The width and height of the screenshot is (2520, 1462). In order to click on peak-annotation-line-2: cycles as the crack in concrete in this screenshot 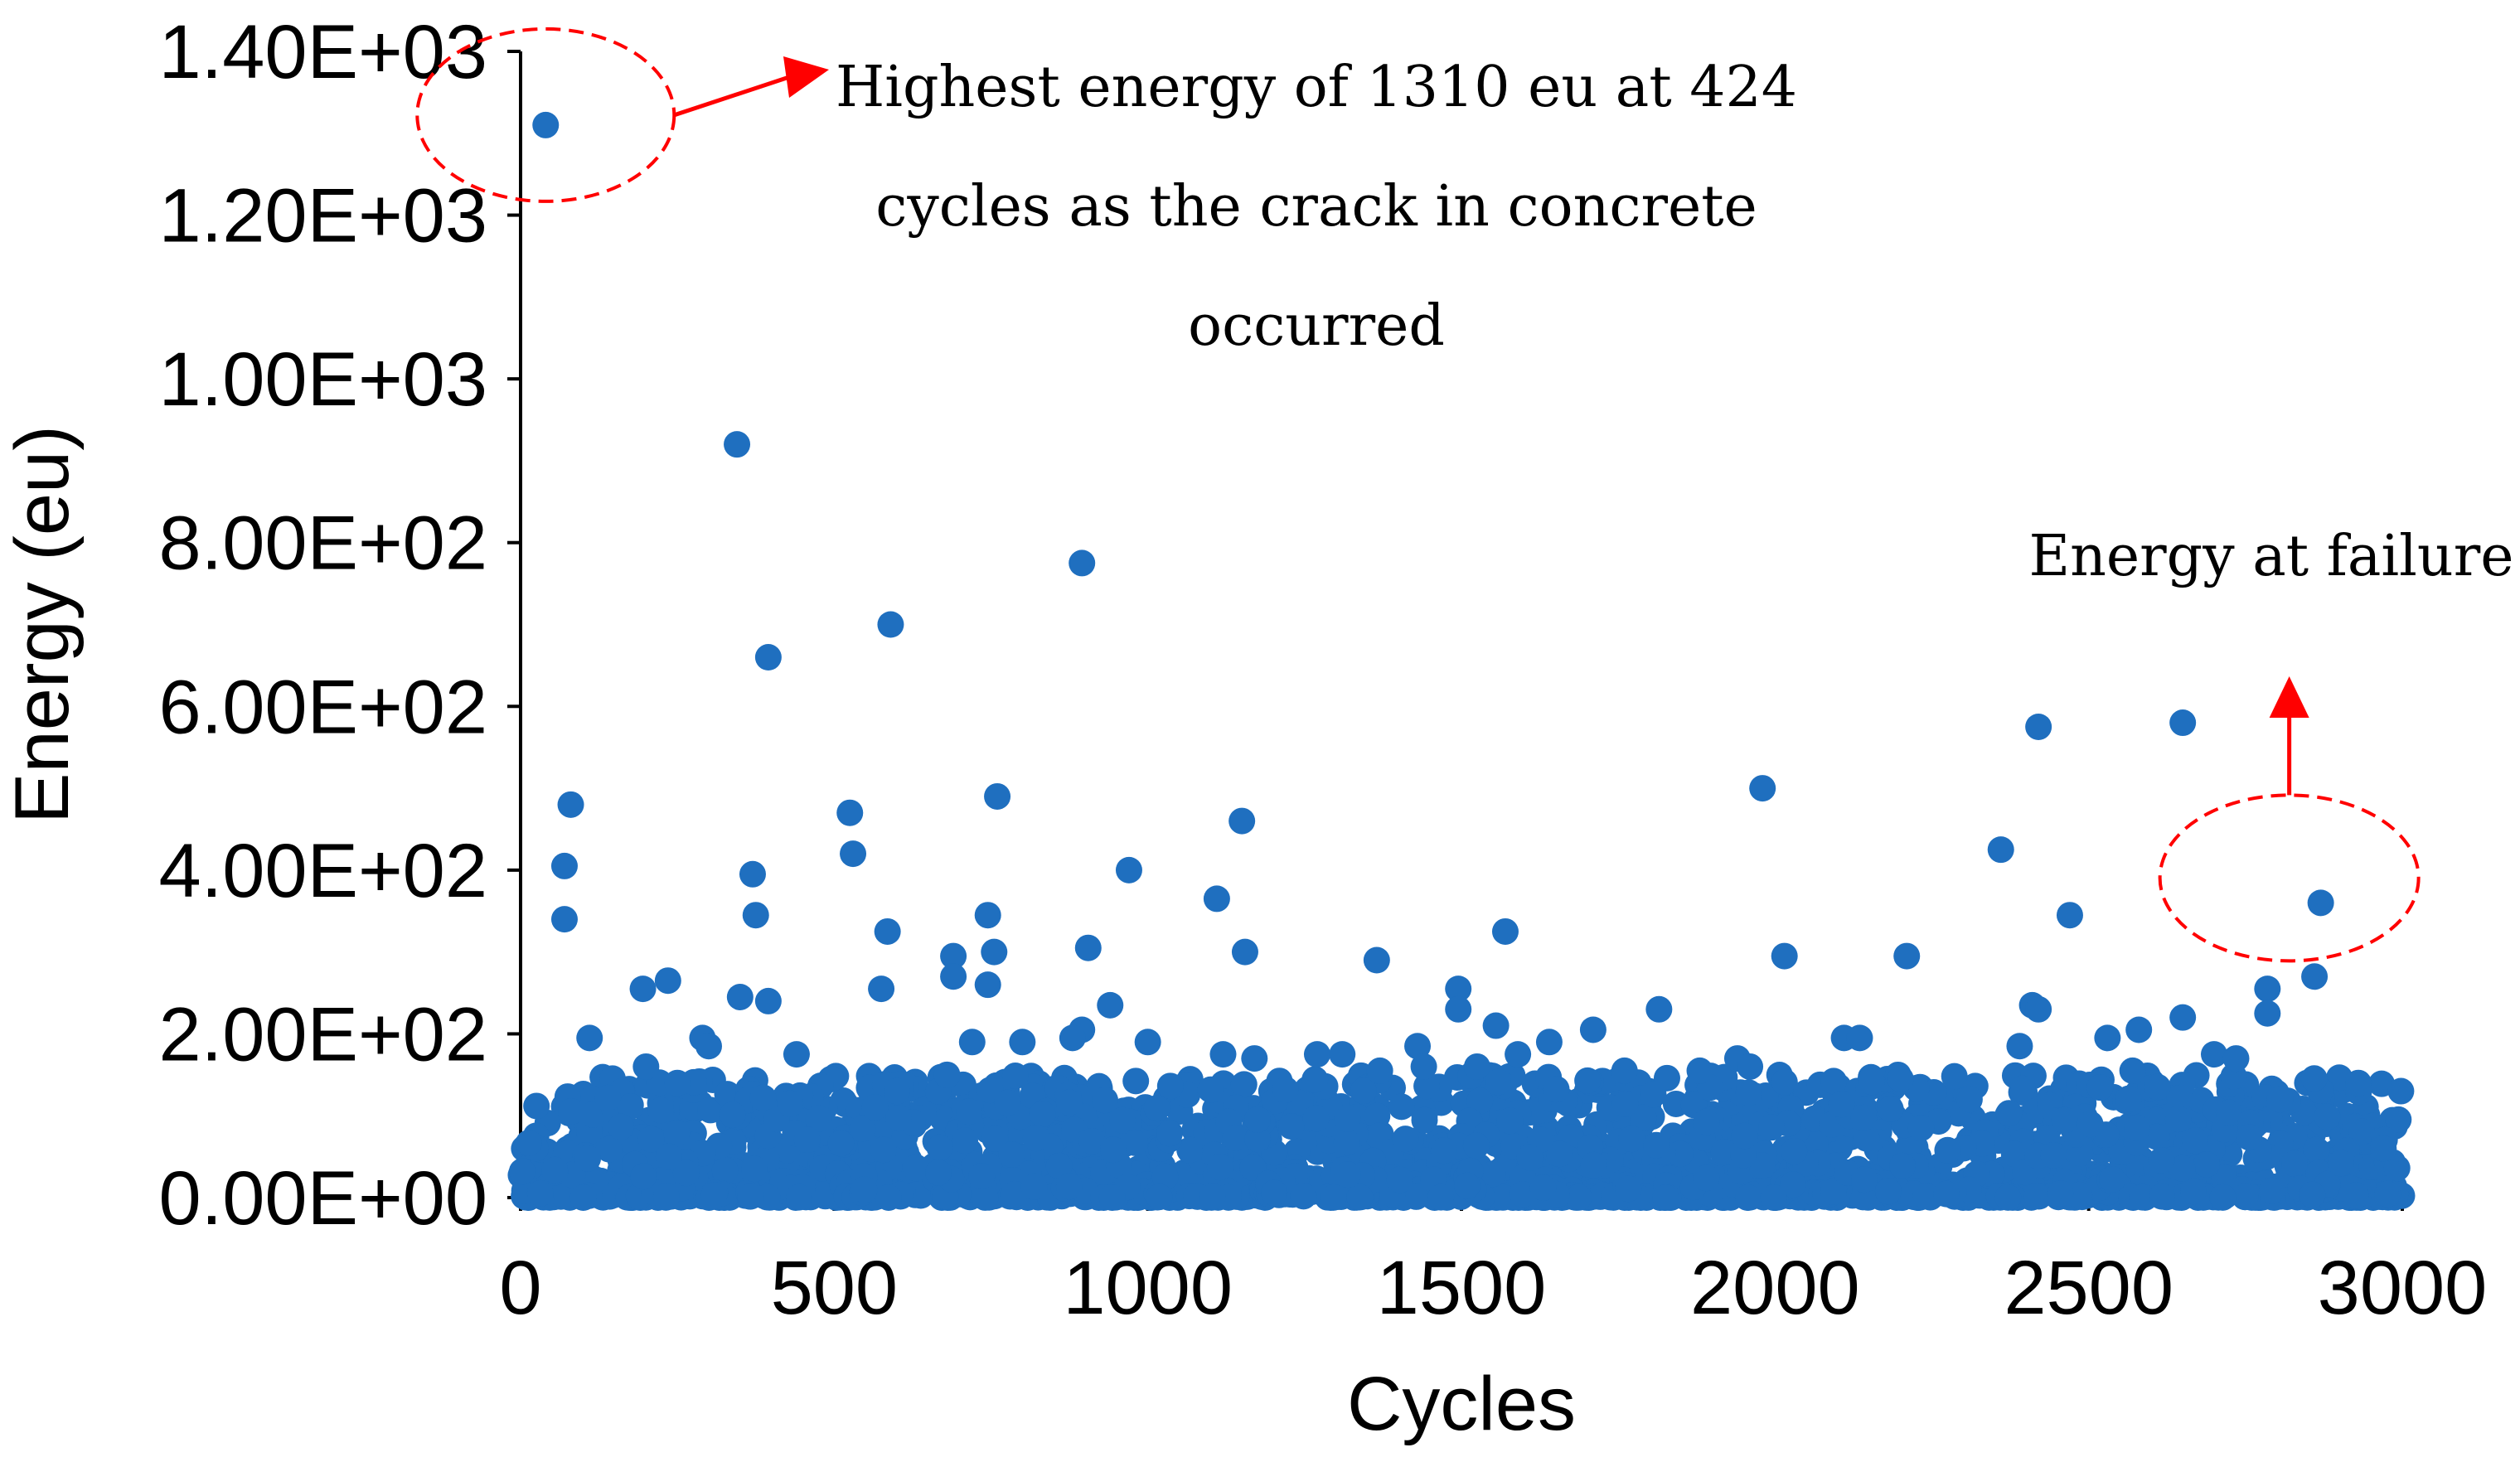, I will do `click(1316, 207)`.